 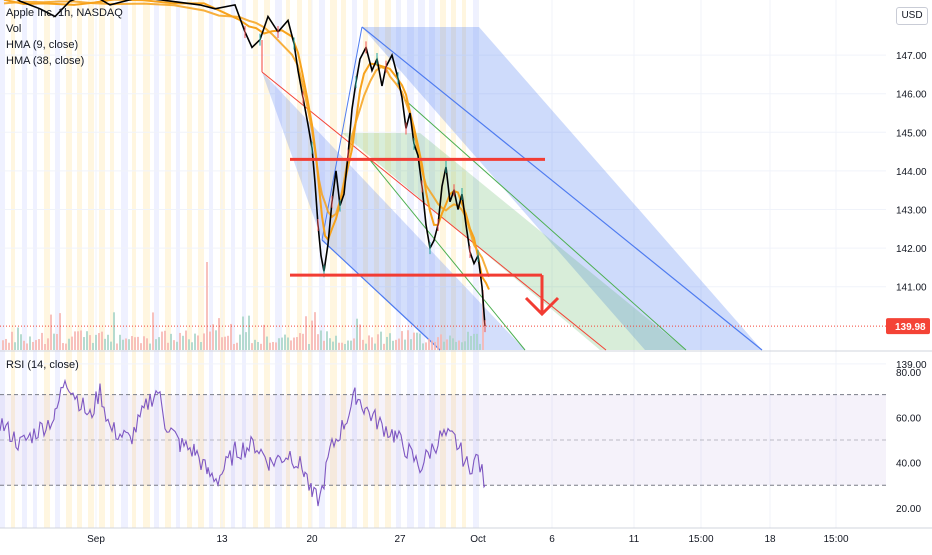 What do you see at coordinates (42, 45) in the screenshot?
I see `legend-hma-9: HMA (9, close)` at bounding box center [42, 45].